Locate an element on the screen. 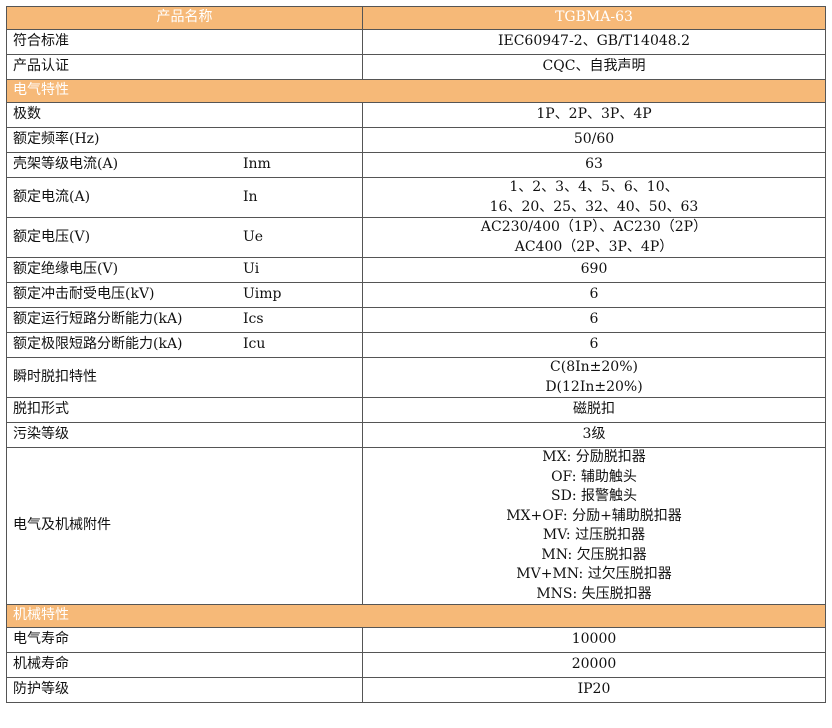 Image resolution: width=832 pixels, height=728 pixels. table-row: 额定绝缘电压(V) Ui 690 is located at coordinates (416, 270).